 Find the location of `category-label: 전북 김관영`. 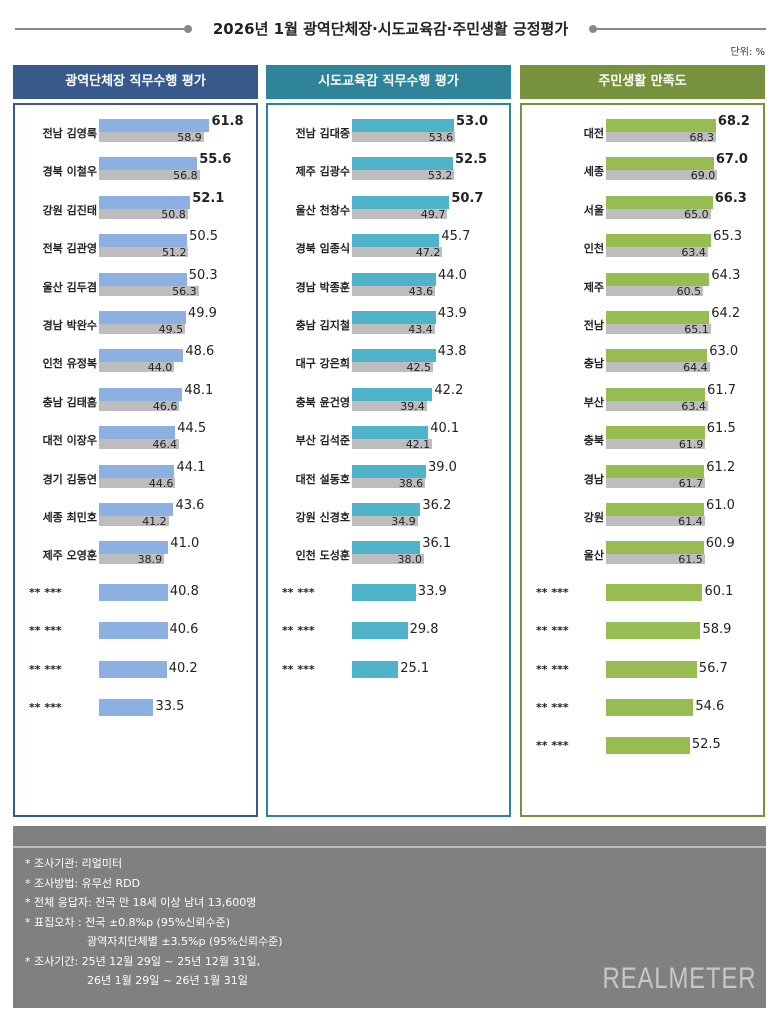

category-label: 전북 김관영 is located at coordinates (69, 249).